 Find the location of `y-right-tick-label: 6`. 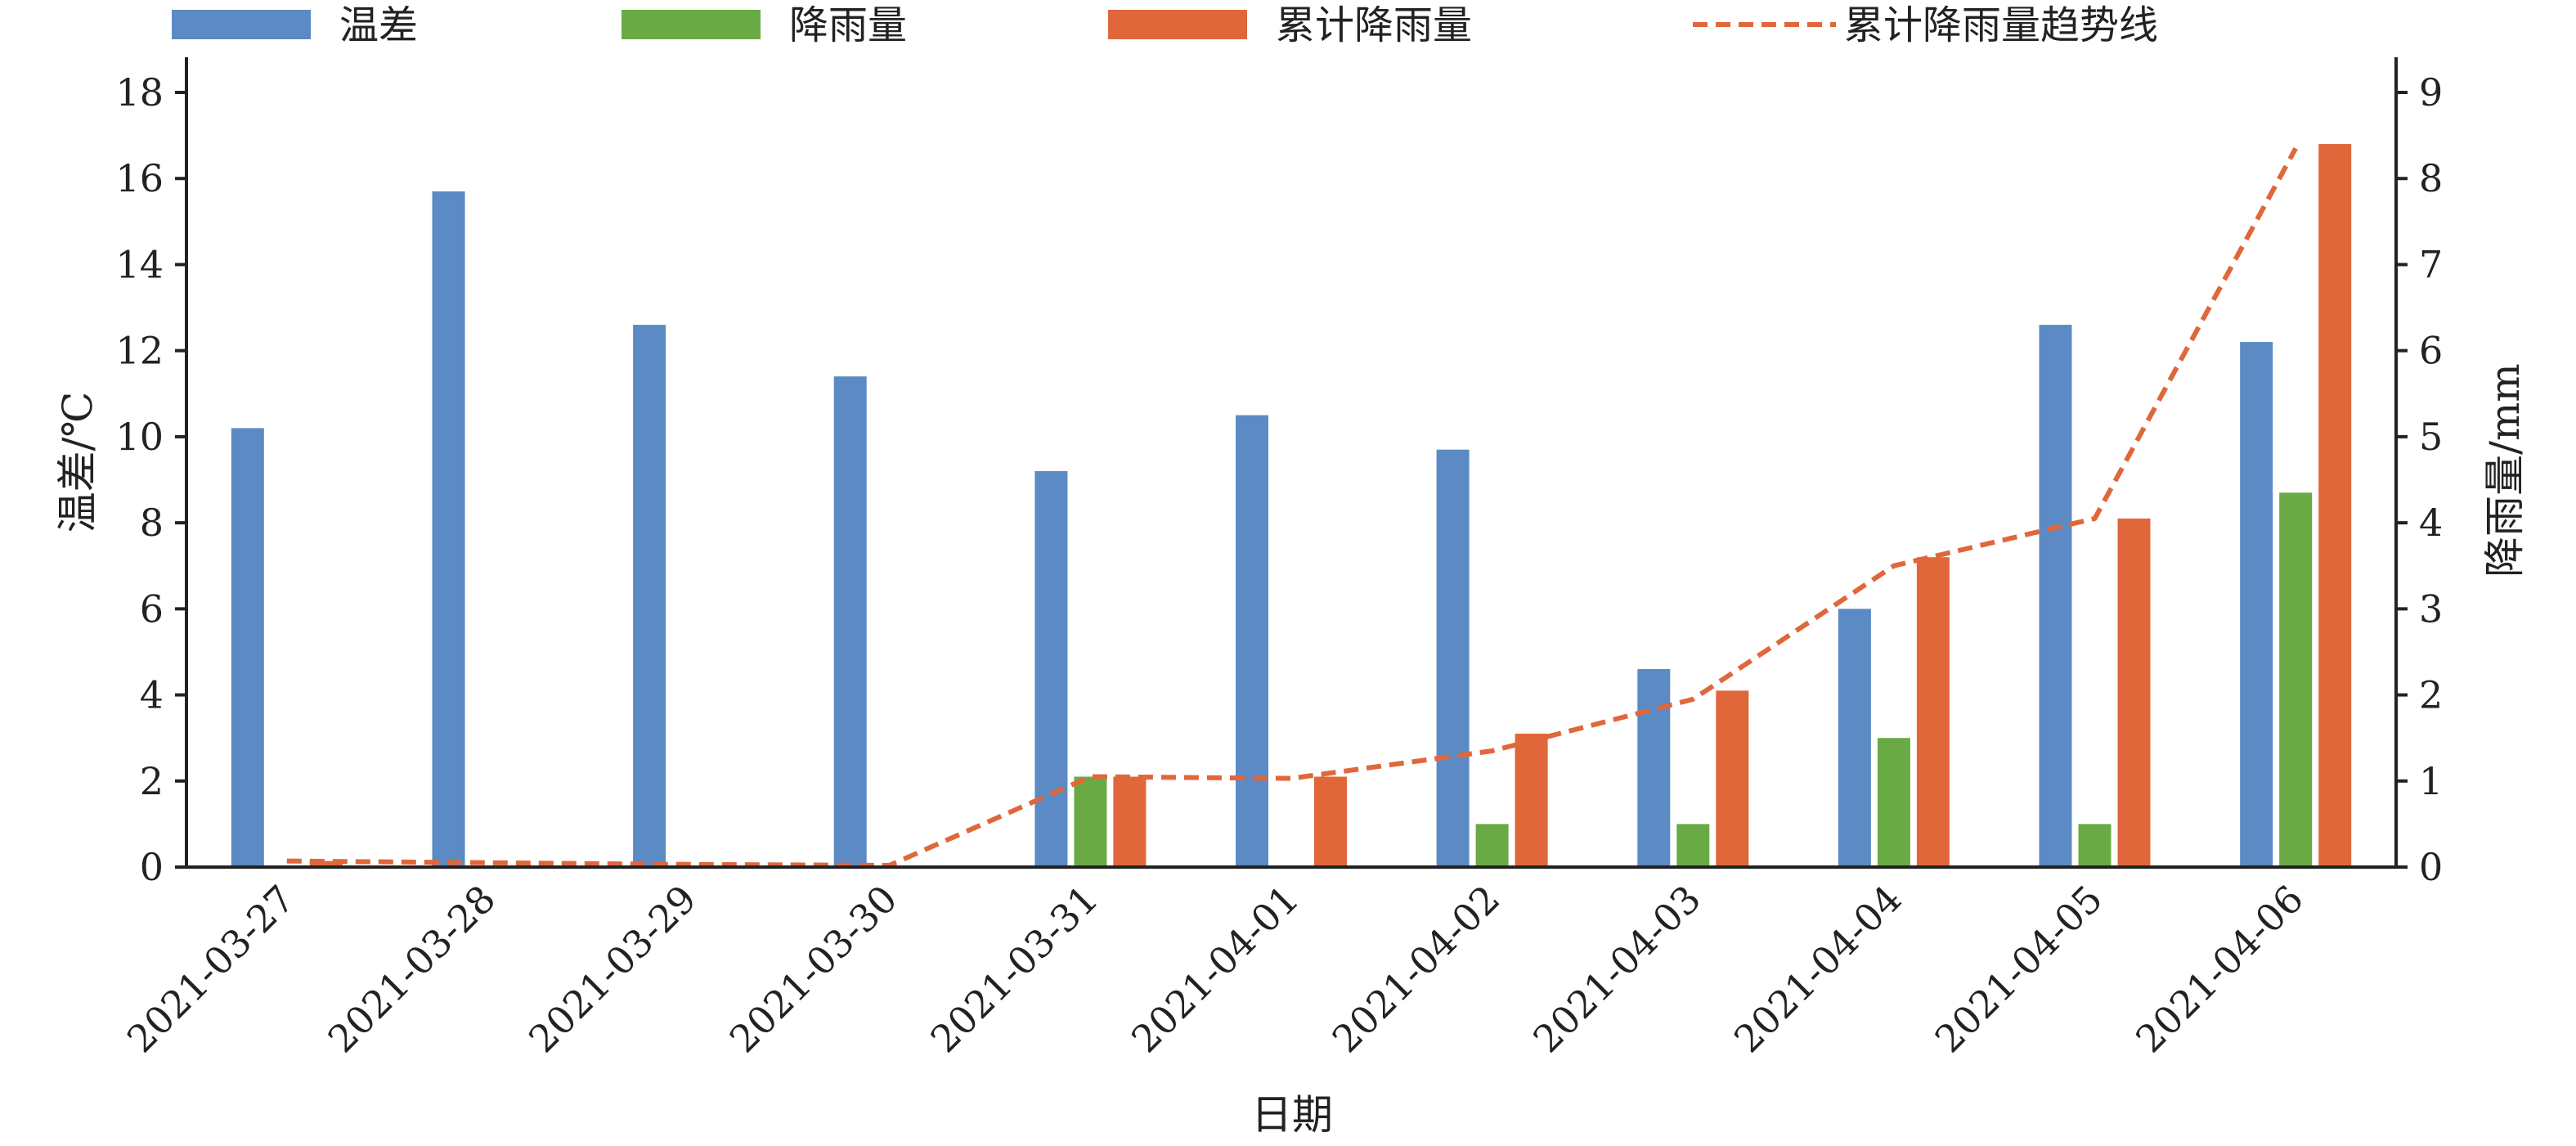

y-right-tick-label: 6 is located at coordinates (2431, 351).